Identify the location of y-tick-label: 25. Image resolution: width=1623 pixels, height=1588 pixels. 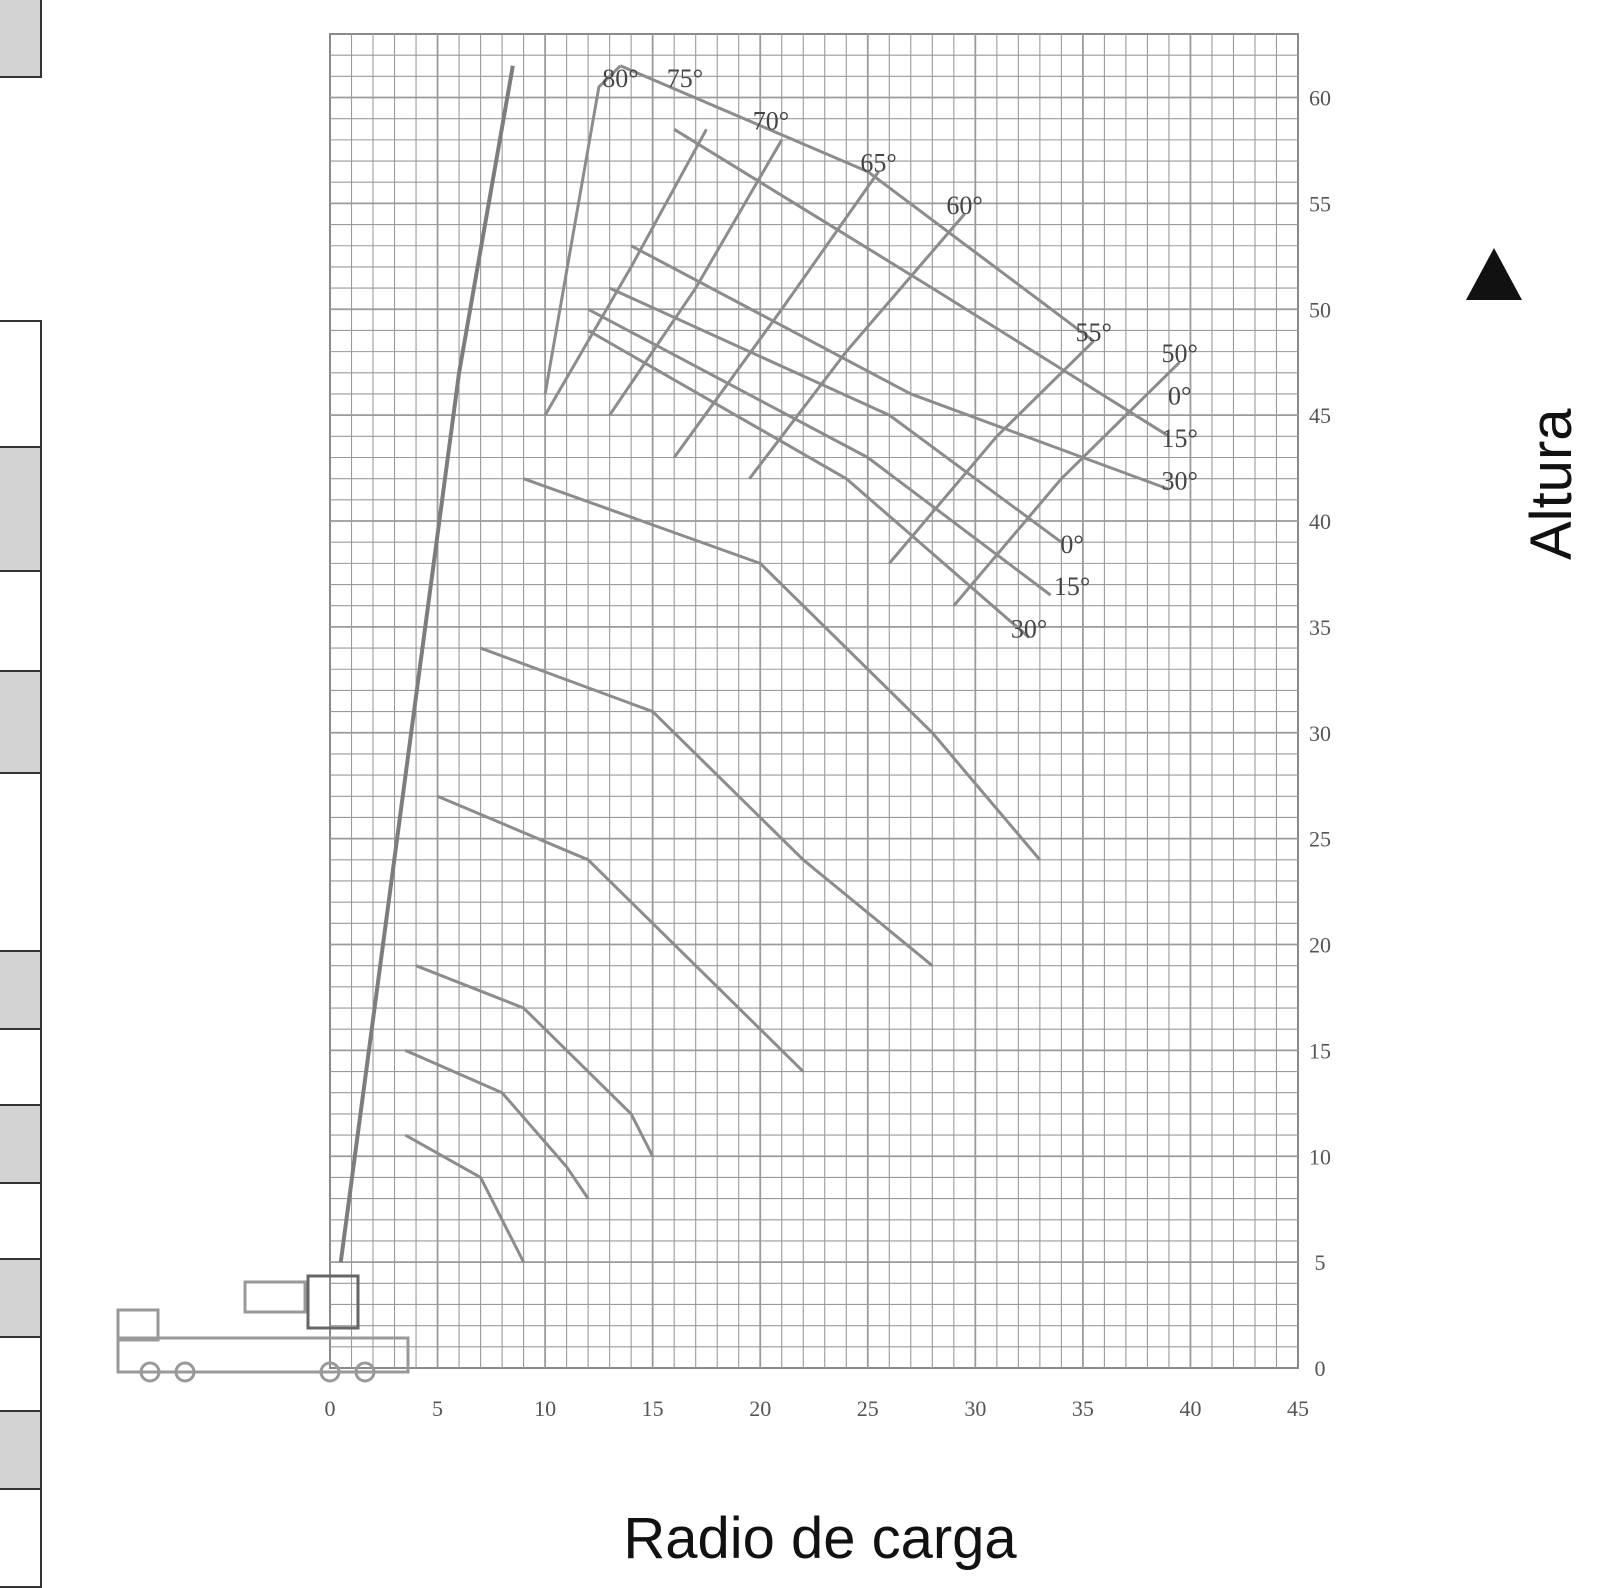
(1320, 839).